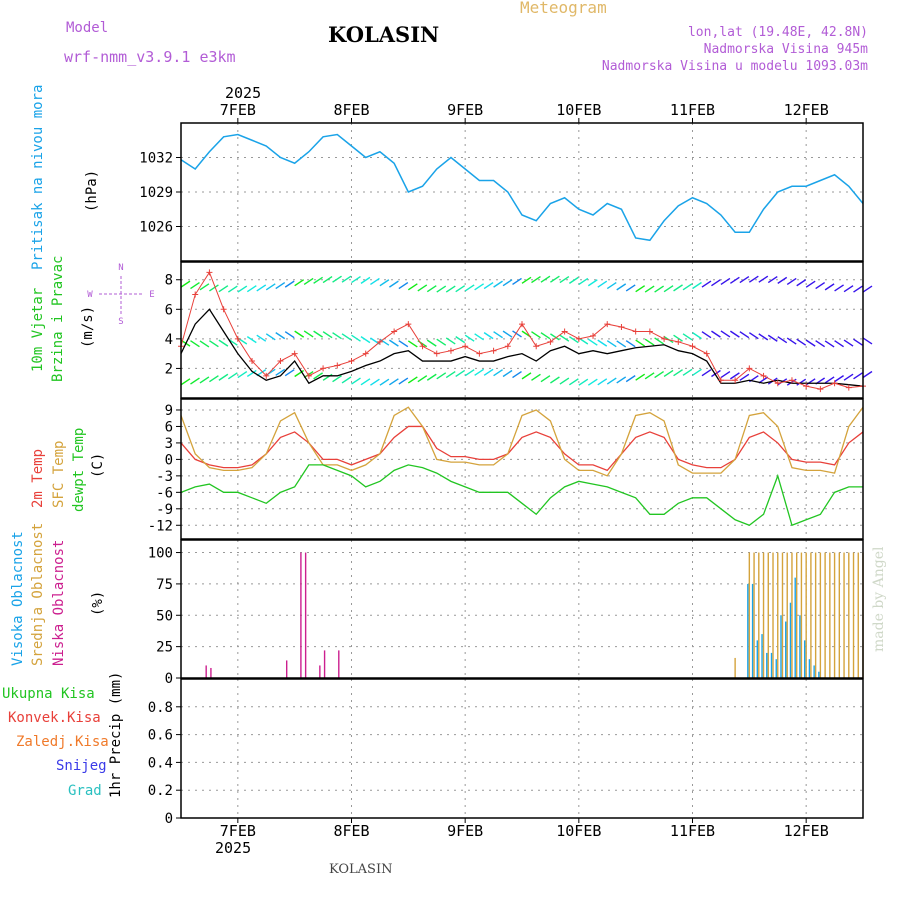 The height and width of the screenshot is (900, 900). Describe the element at coordinates (169, 281) in the screenshot. I see `y-tick-label: 8` at that location.